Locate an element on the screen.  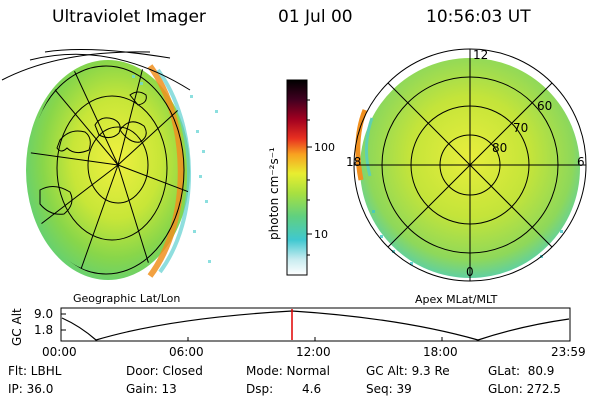
time-tick-2359: 23:59 is located at coordinates (568, 352).